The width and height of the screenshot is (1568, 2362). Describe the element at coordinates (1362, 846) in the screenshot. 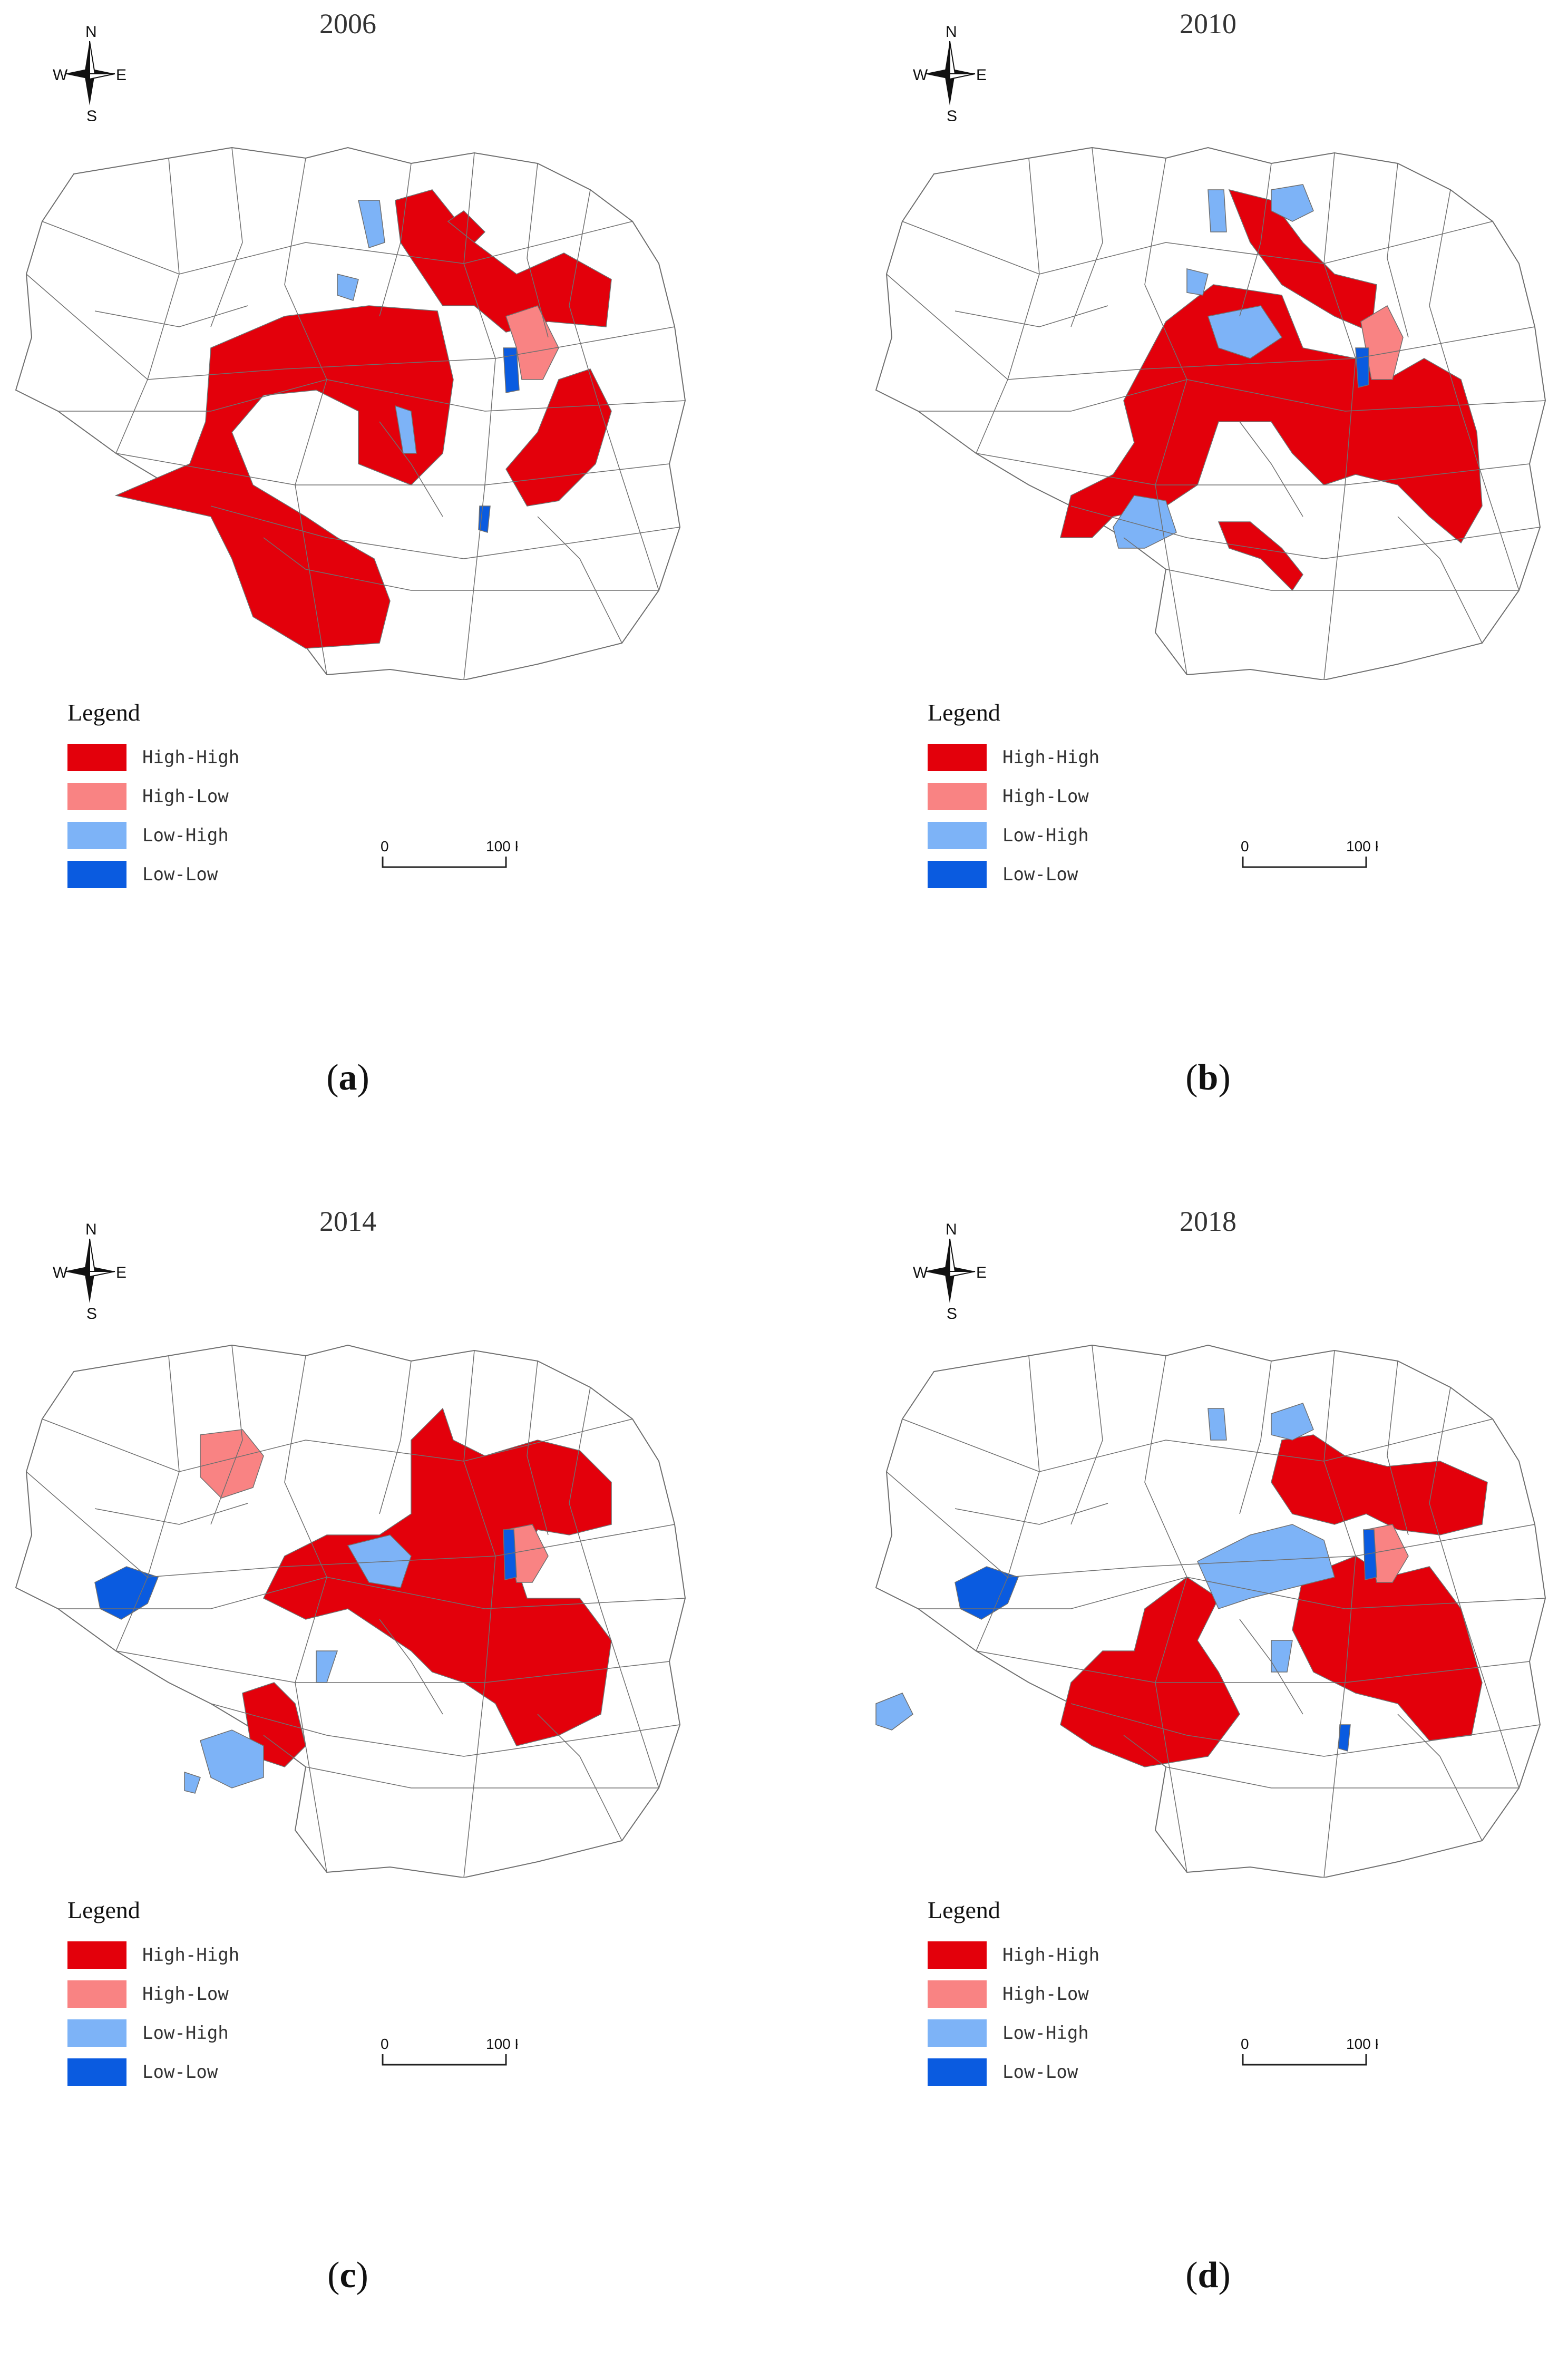

I see `scale-end: 100 KM` at that location.